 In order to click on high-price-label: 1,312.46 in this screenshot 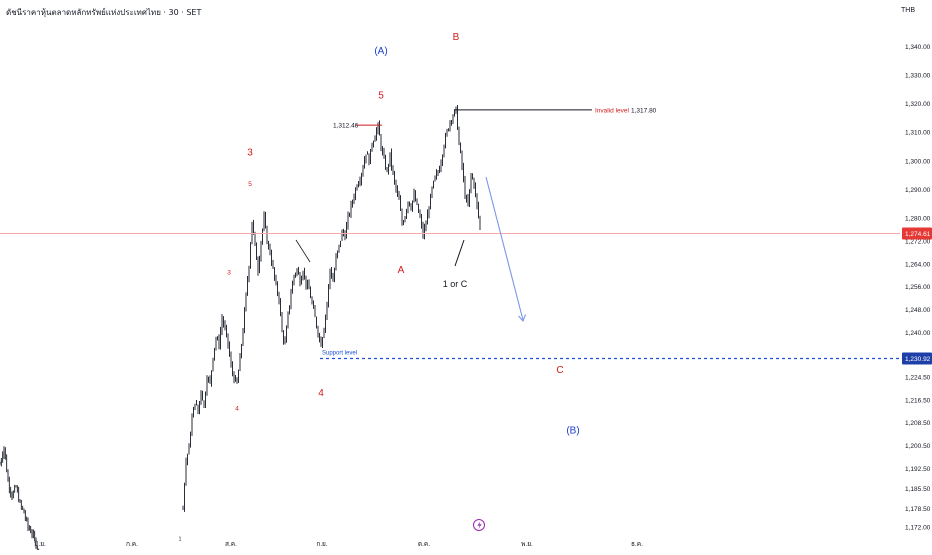, I will do `click(346, 126)`.